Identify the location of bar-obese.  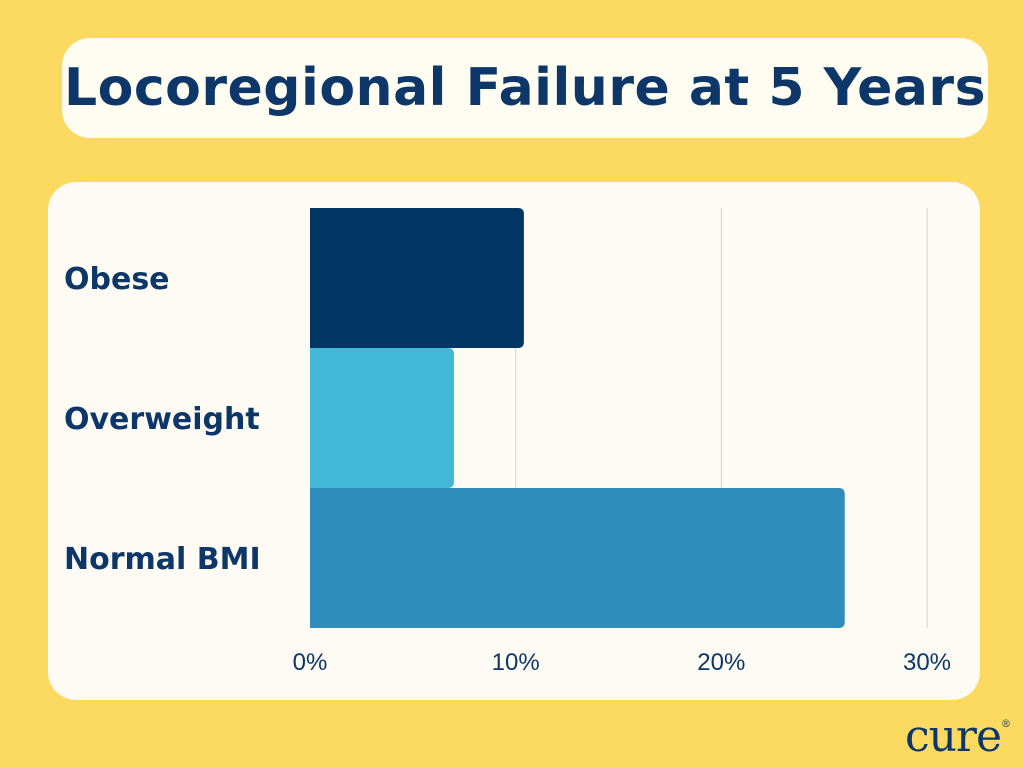
(417, 278).